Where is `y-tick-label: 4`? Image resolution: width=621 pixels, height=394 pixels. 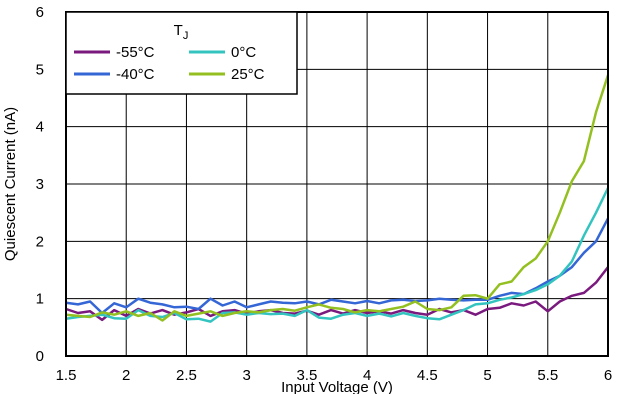
y-tick-label: 4 is located at coordinates (40, 127).